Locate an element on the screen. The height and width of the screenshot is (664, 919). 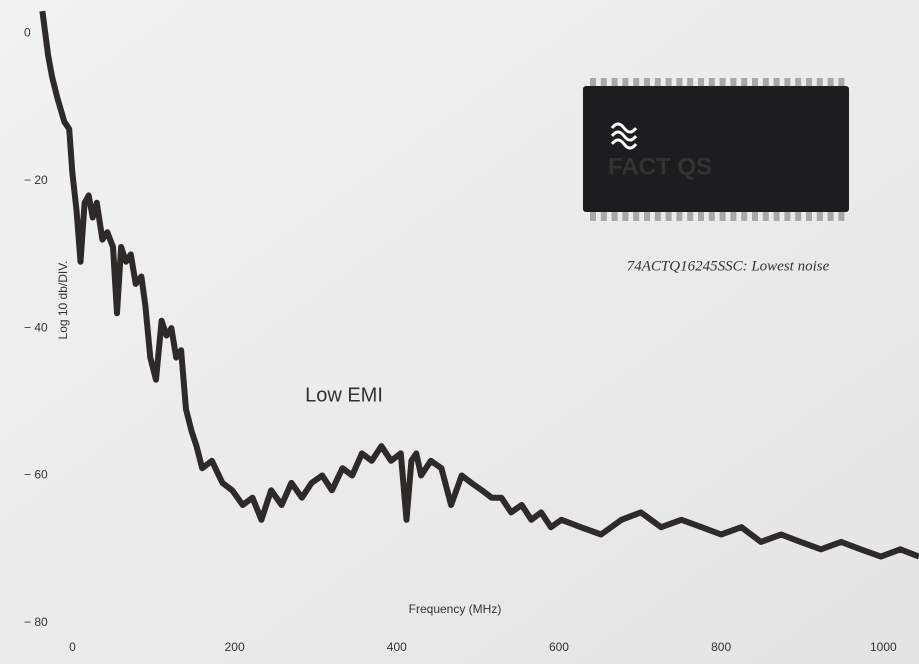
chip-logo is located at coordinates (624, 136).